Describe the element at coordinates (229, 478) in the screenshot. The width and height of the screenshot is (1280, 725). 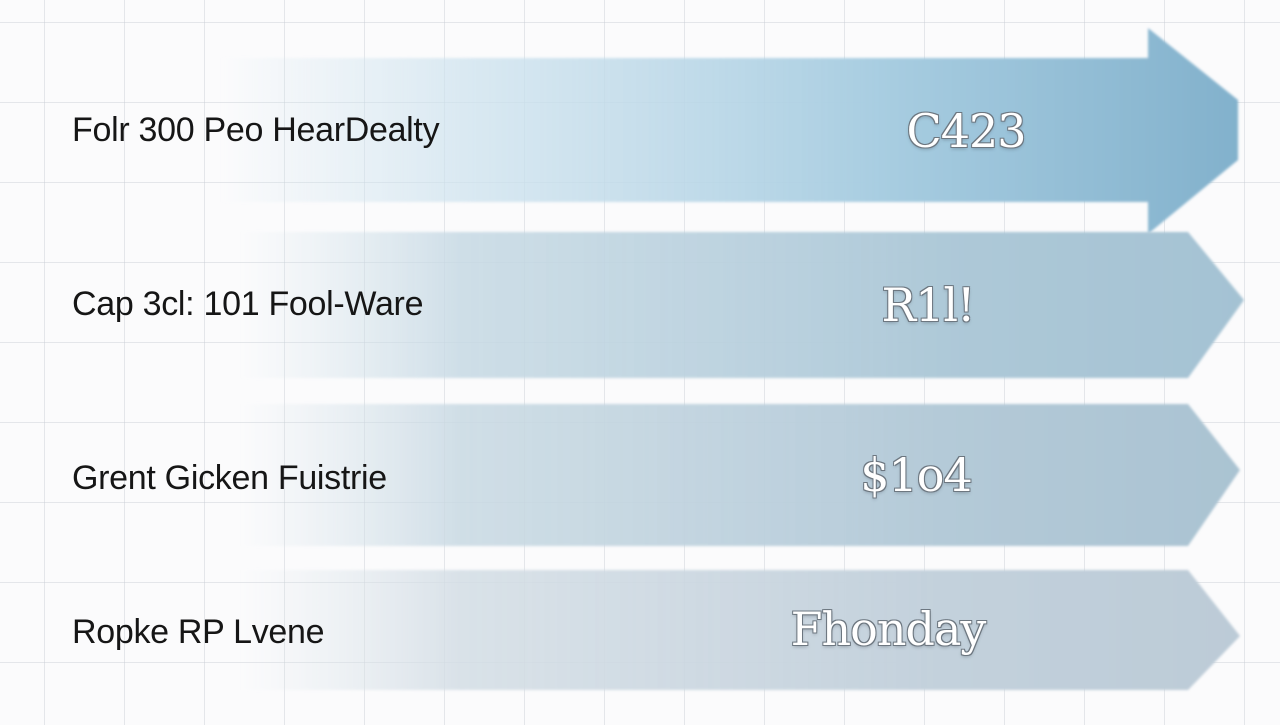
I see `row-label-3: Grent Gicken Fuistrie` at that location.